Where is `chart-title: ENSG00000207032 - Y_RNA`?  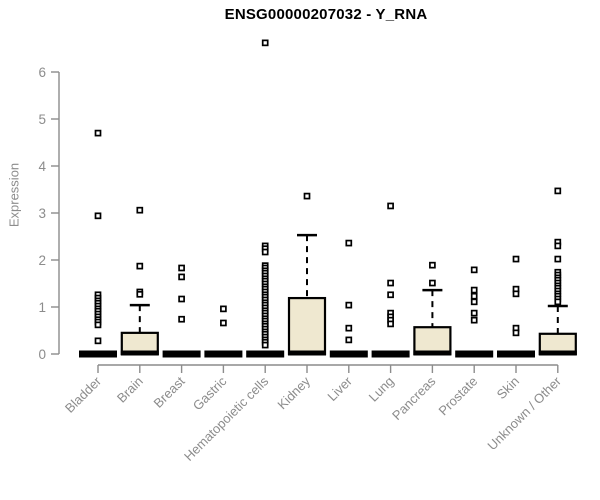 chart-title: ENSG00000207032 - Y_RNA is located at coordinates (326, 14).